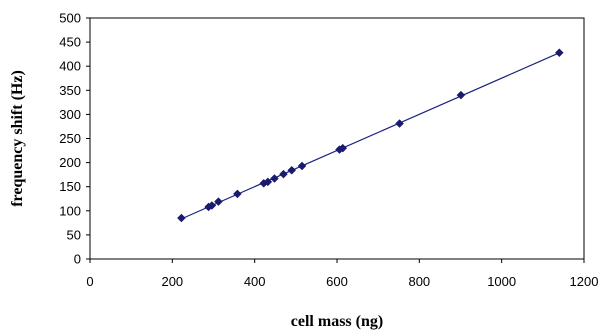  Describe the element at coordinates (70, 162) in the screenshot. I see `y-tick-label: 200` at that location.